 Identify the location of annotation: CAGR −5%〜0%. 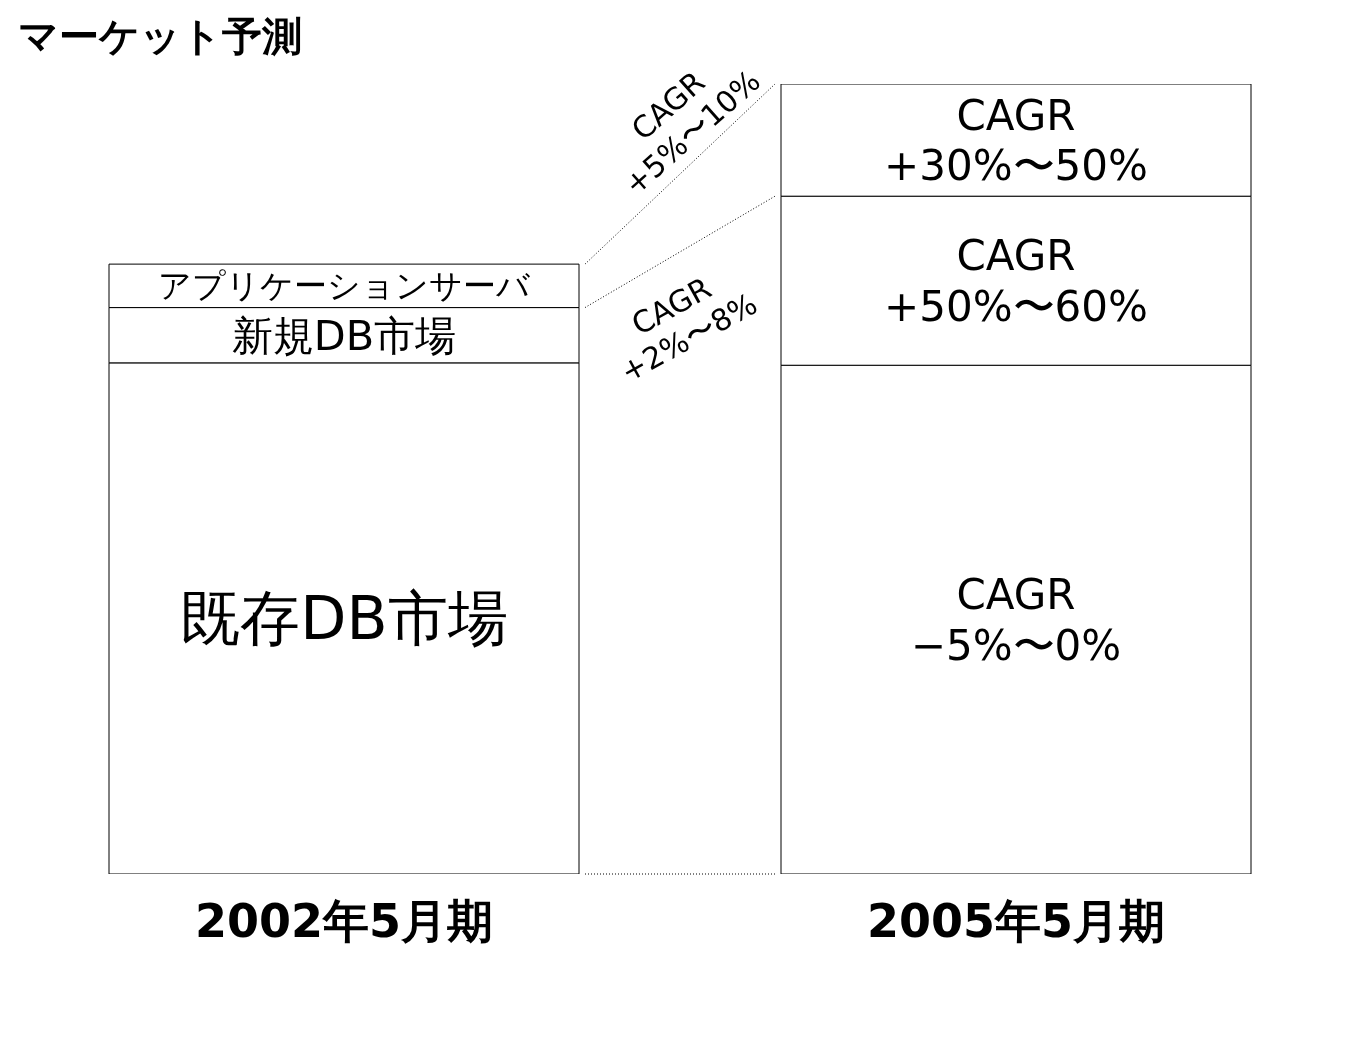
(1016, 620).